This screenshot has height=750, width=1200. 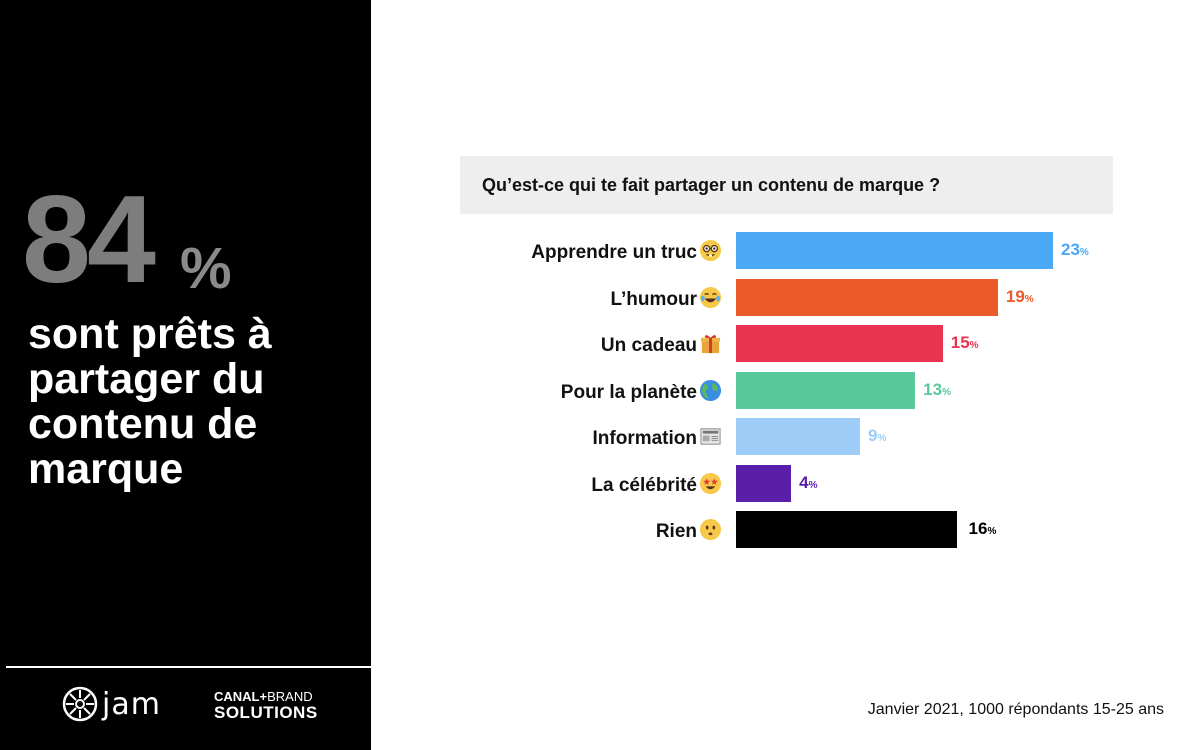 I want to click on bar-value-number: 9, so click(x=873, y=435).